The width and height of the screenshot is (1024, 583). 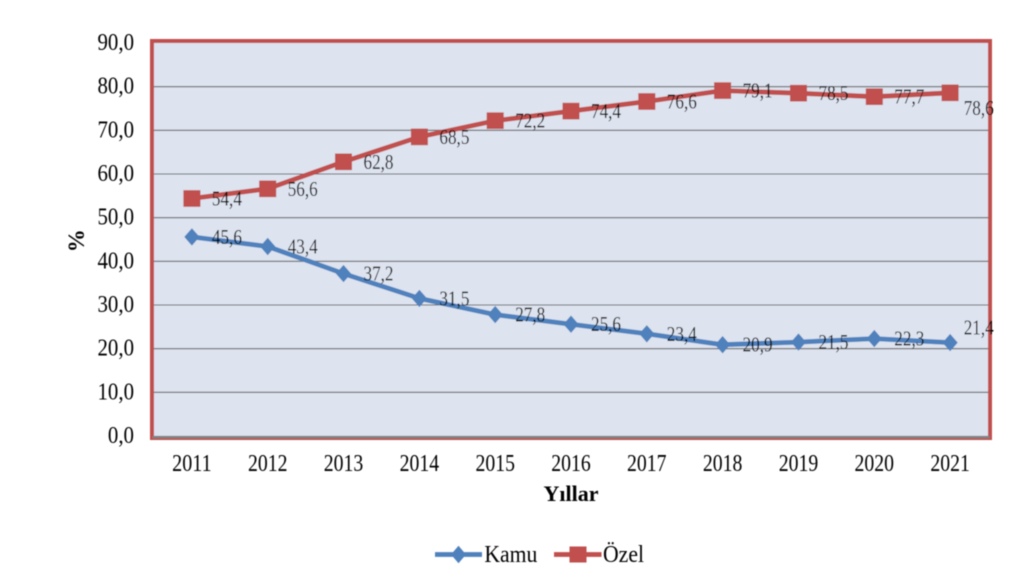 What do you see at coordinates (979, 108) in the screenshot?
I see `svg-text: 78,6` at bounding box center [979, 108].